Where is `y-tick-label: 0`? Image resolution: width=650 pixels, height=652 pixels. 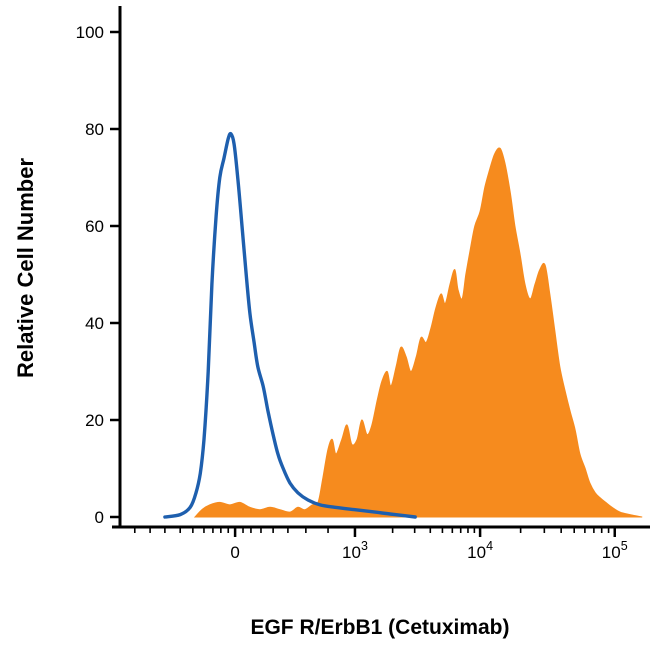
y-tick-label: 0 is located at coordinates (99, 517).